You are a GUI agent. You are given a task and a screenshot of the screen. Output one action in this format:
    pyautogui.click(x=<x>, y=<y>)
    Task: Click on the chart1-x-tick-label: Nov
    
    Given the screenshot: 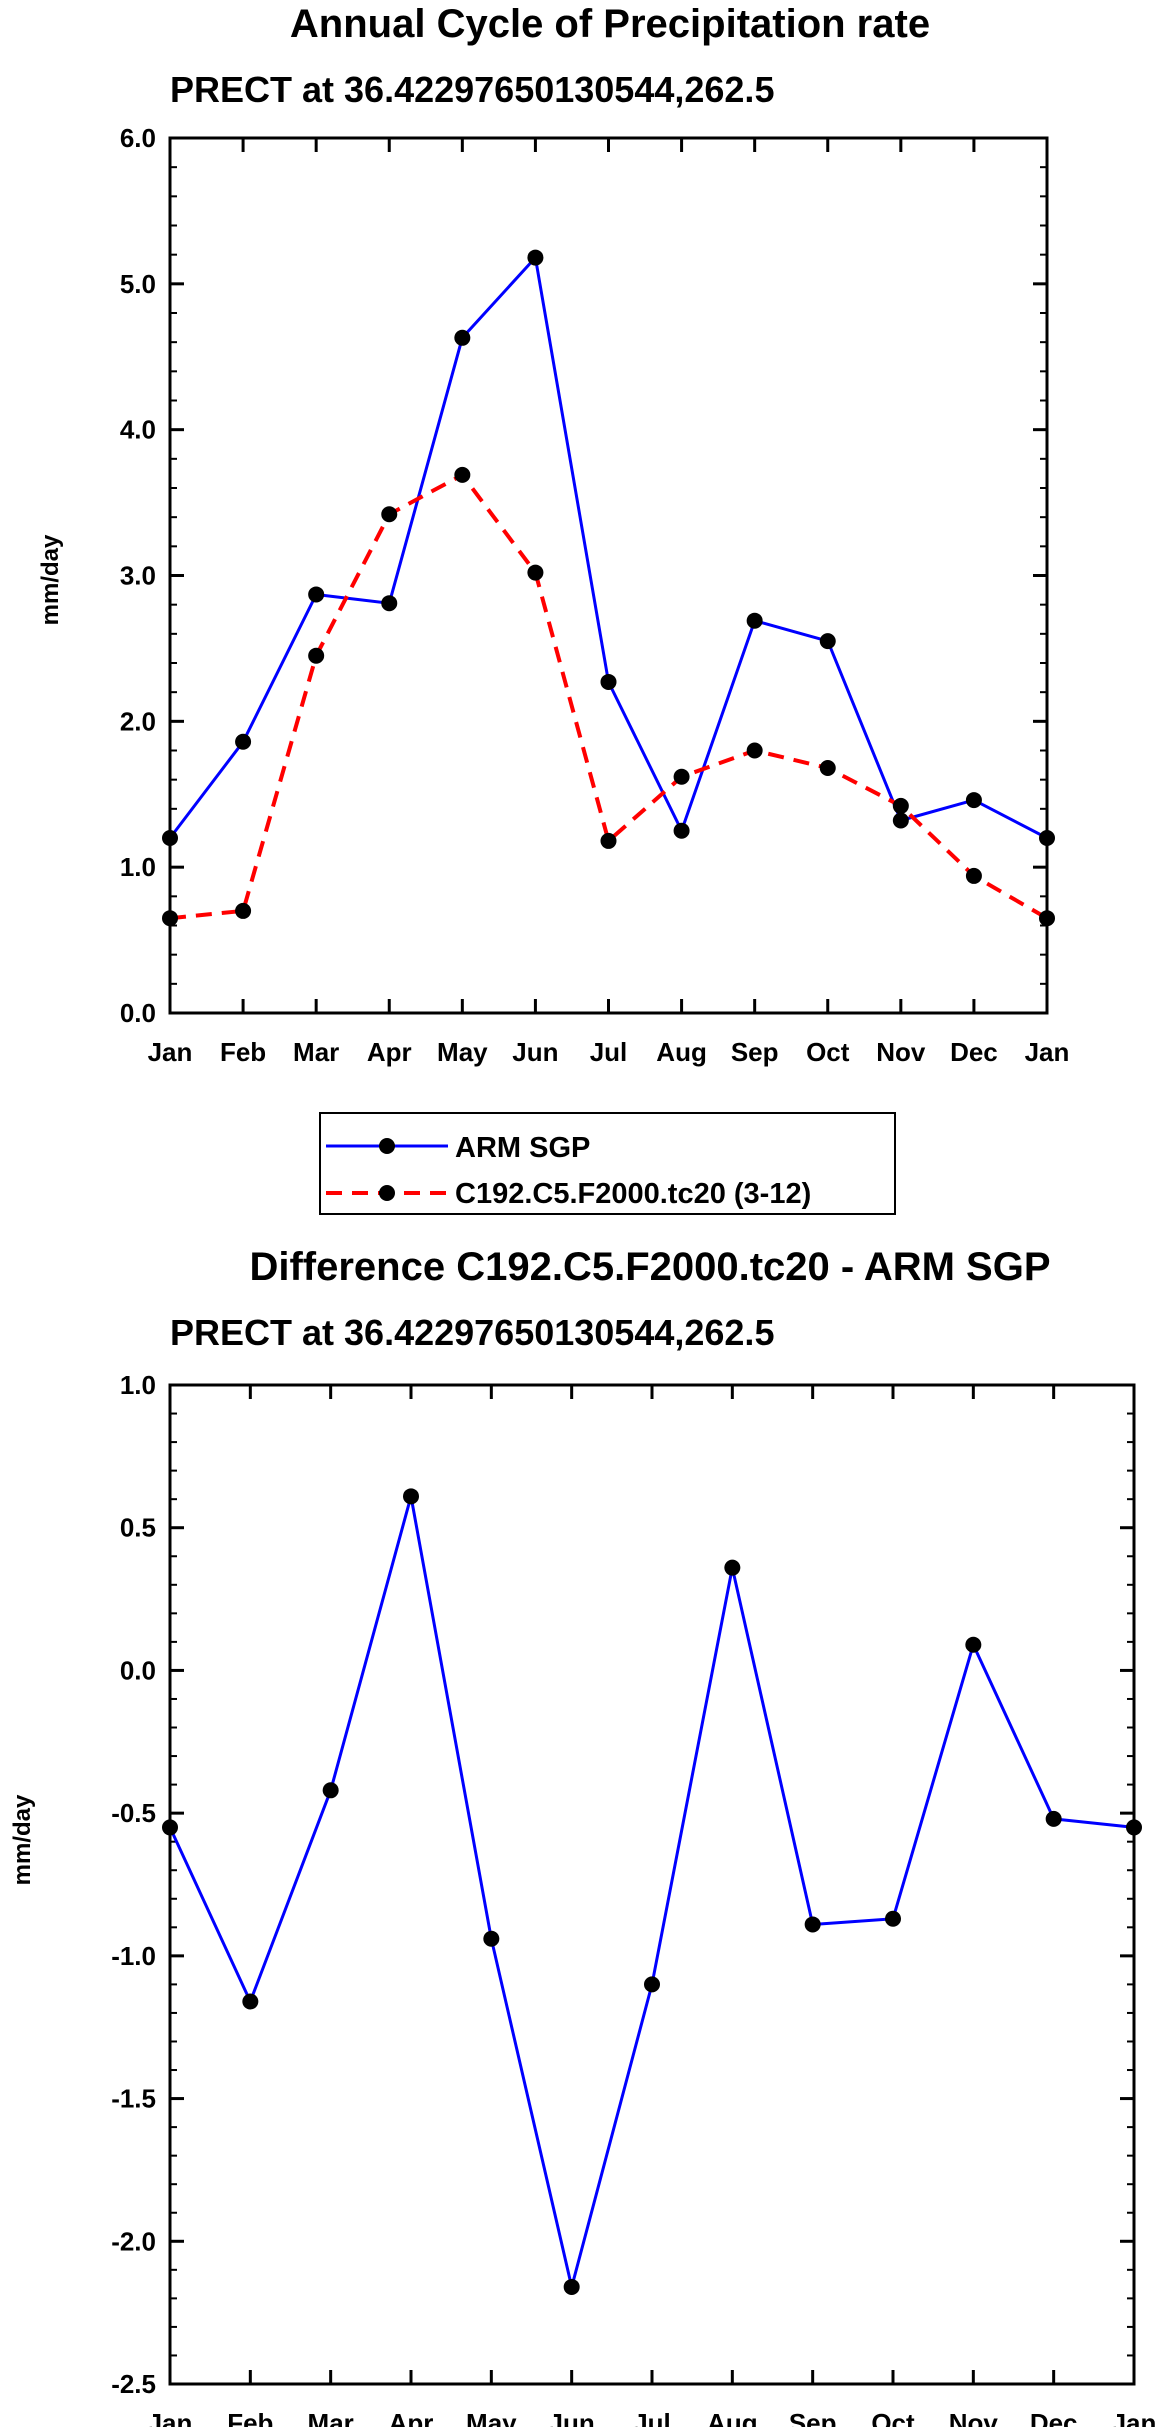 What is the action you would take?
    pyautogui.click(x=901, y=1052)
    